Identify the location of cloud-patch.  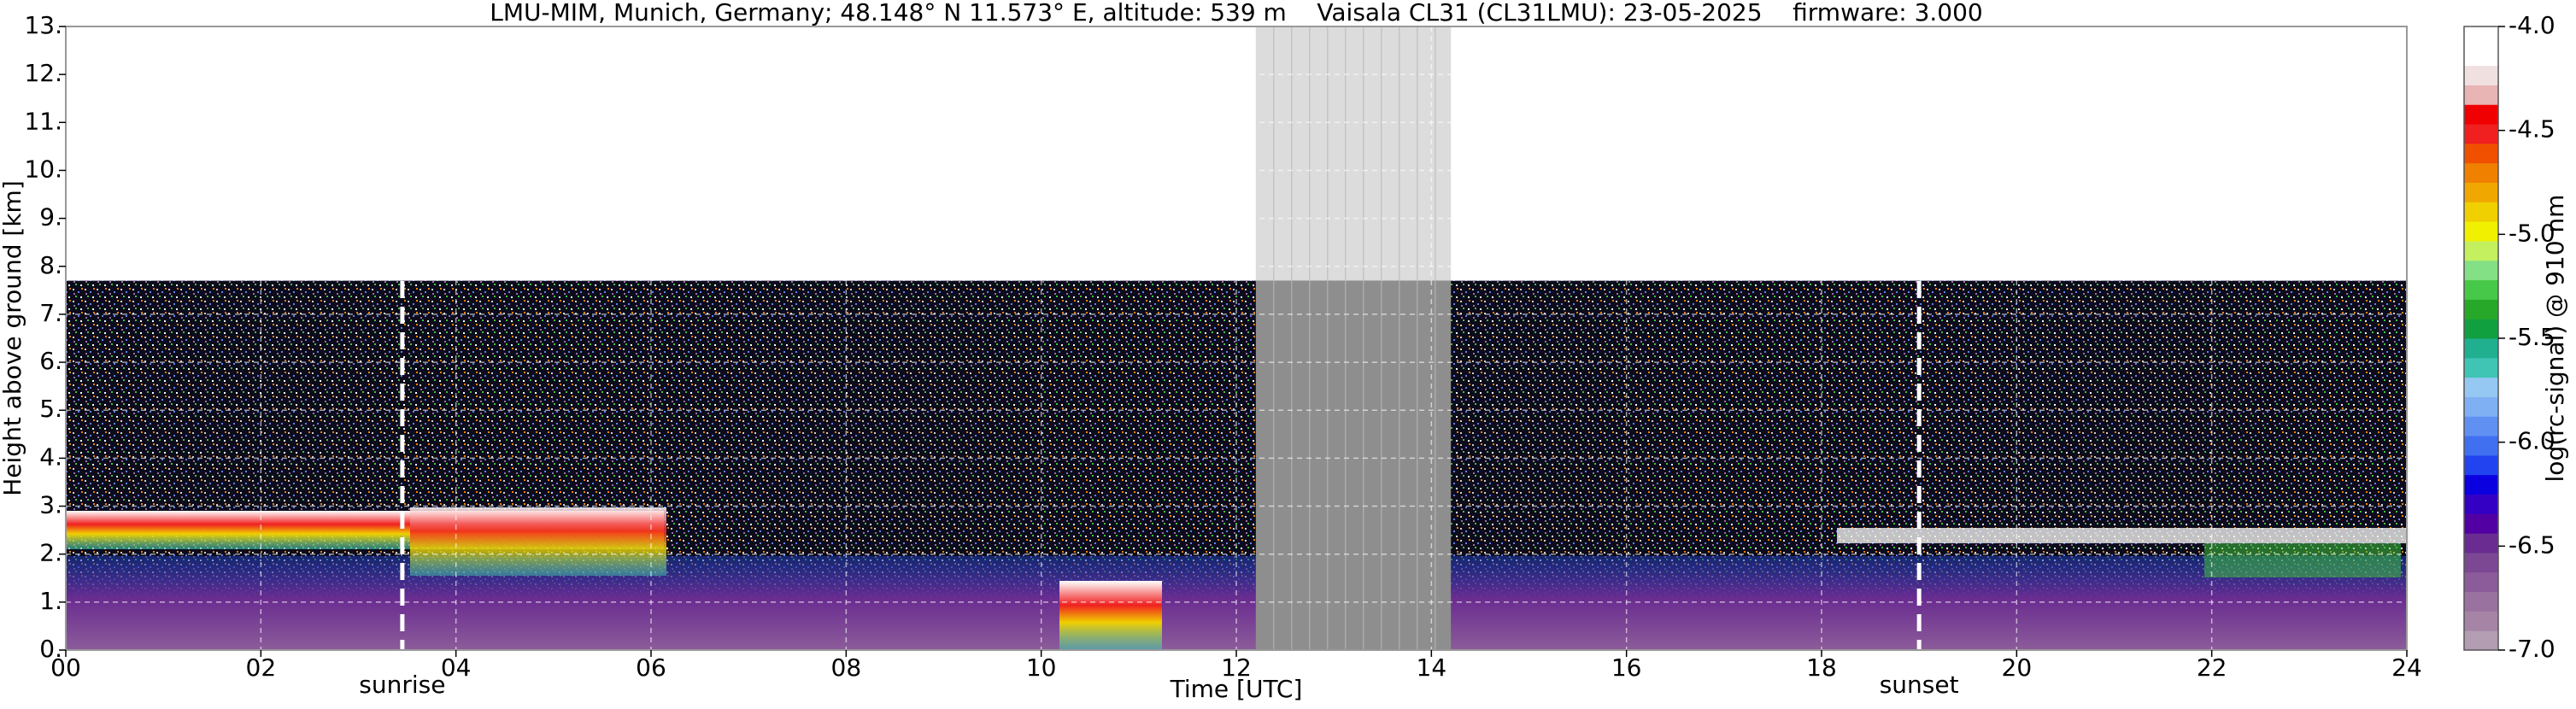
(1110, 615).